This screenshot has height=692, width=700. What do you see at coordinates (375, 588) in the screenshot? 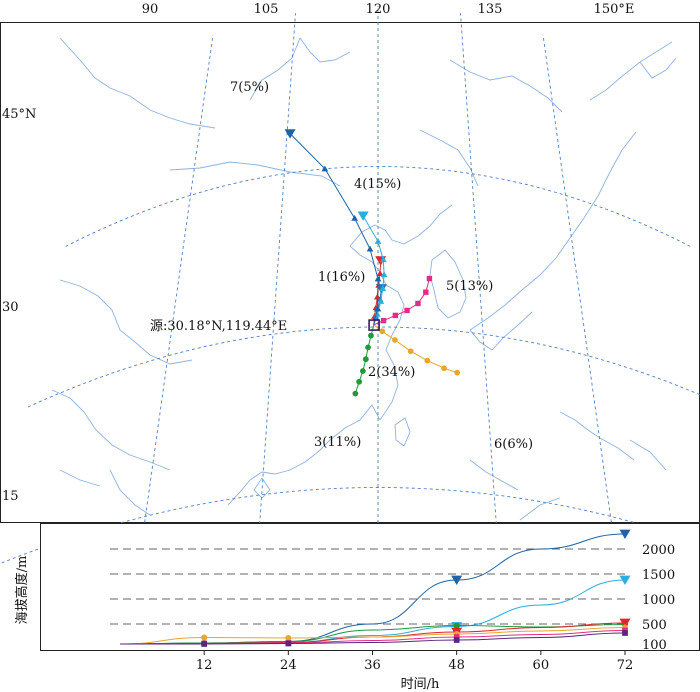
I see `height-series-layer` at bounding box center [375, 588].